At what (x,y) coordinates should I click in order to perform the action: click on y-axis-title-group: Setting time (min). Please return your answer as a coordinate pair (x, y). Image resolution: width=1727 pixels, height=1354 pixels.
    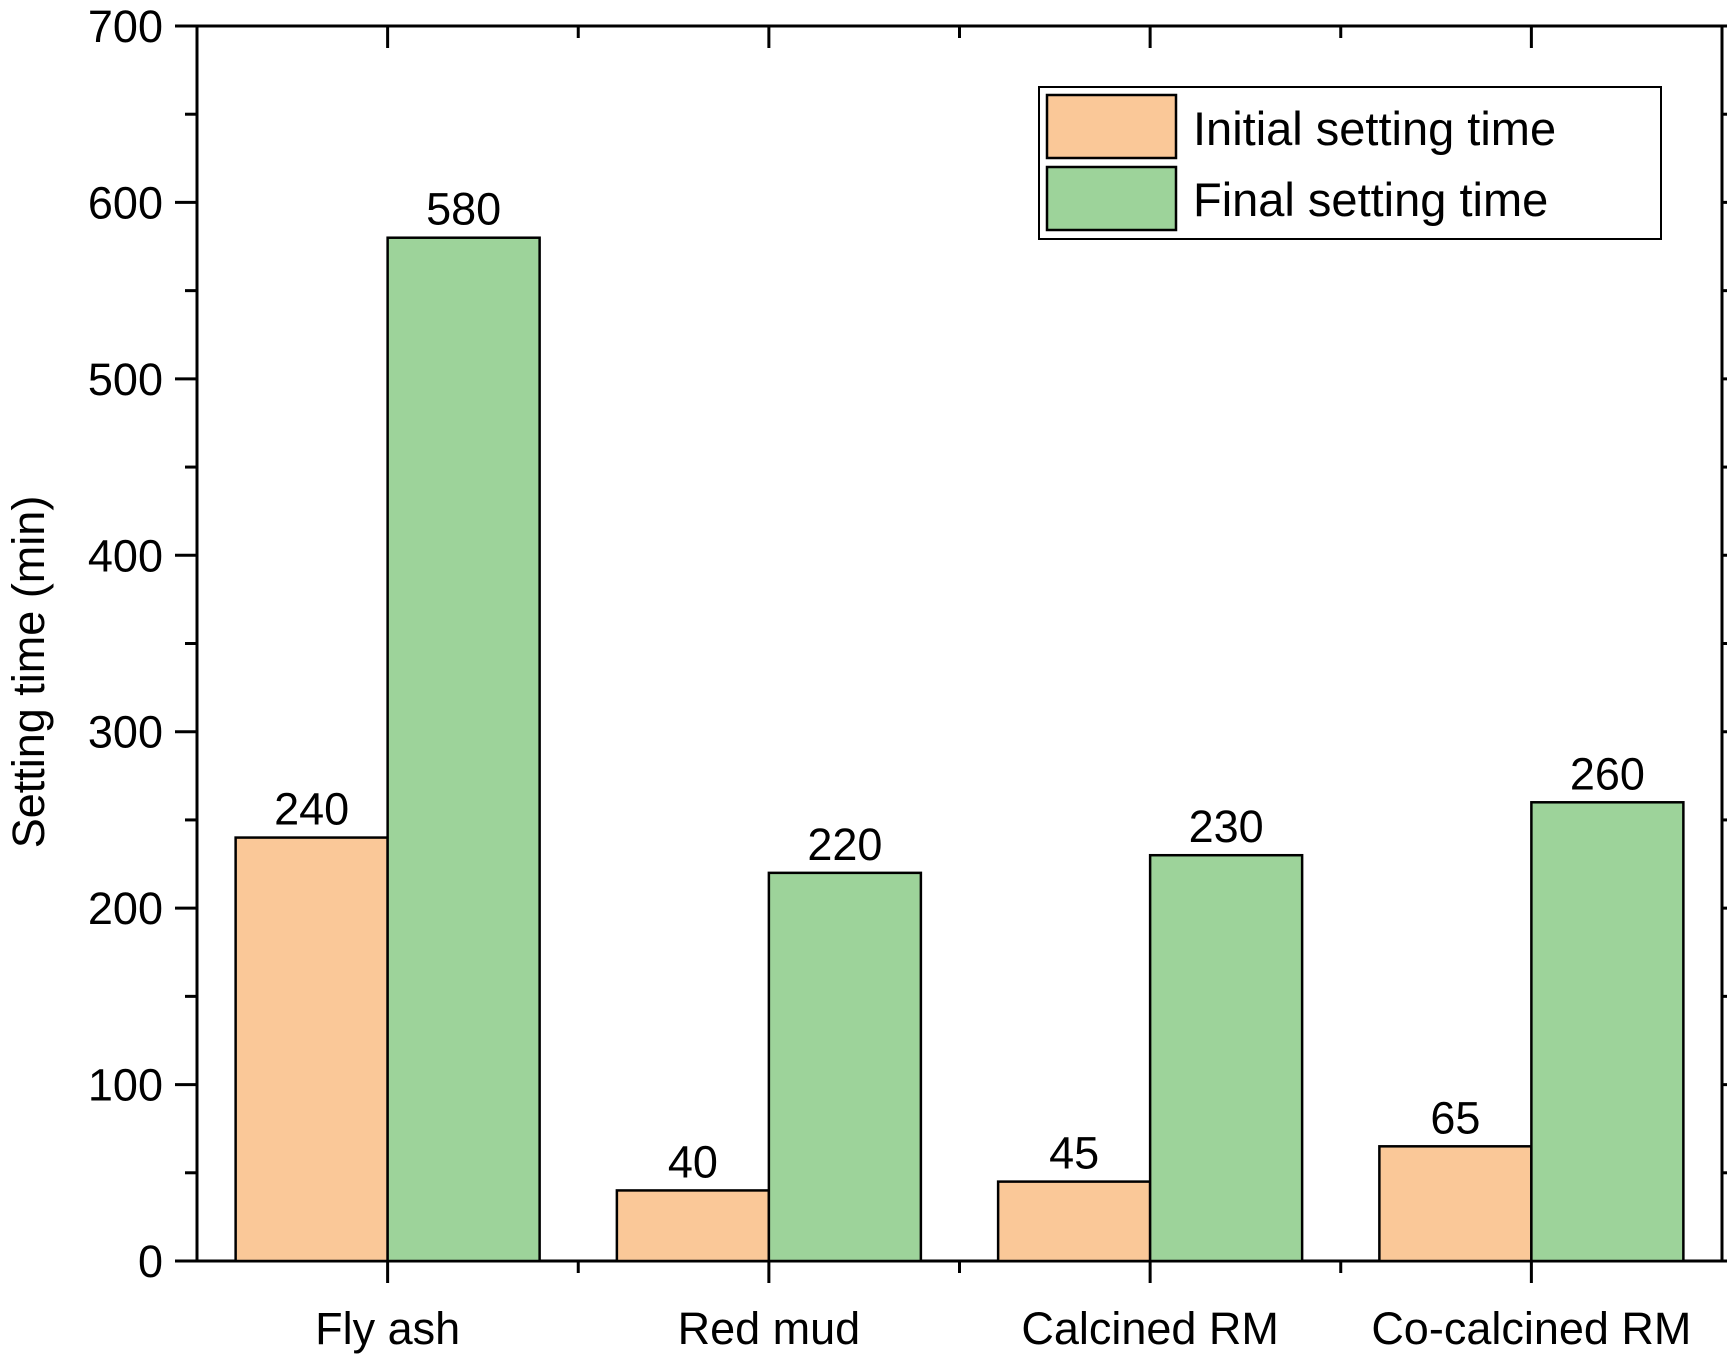
    Looking at the image, I should click on (28, 672).